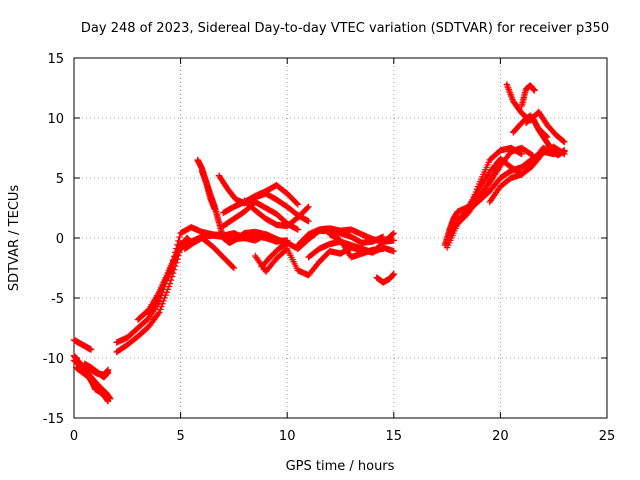  I want to click on y-tick-label: 0, so click(60, 239).